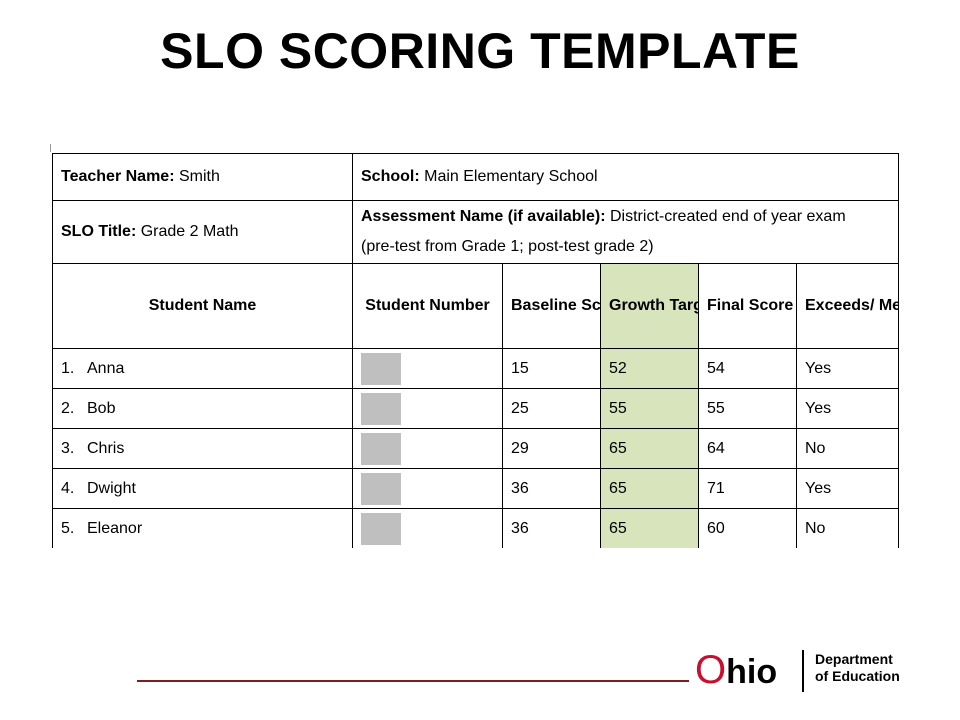 This screenshot has width=960, height=720. What do you see at coordinates (202, 368) in the screenshot?
I see `student-name-cell: 1. Anna` at bounding box center [202, 368].